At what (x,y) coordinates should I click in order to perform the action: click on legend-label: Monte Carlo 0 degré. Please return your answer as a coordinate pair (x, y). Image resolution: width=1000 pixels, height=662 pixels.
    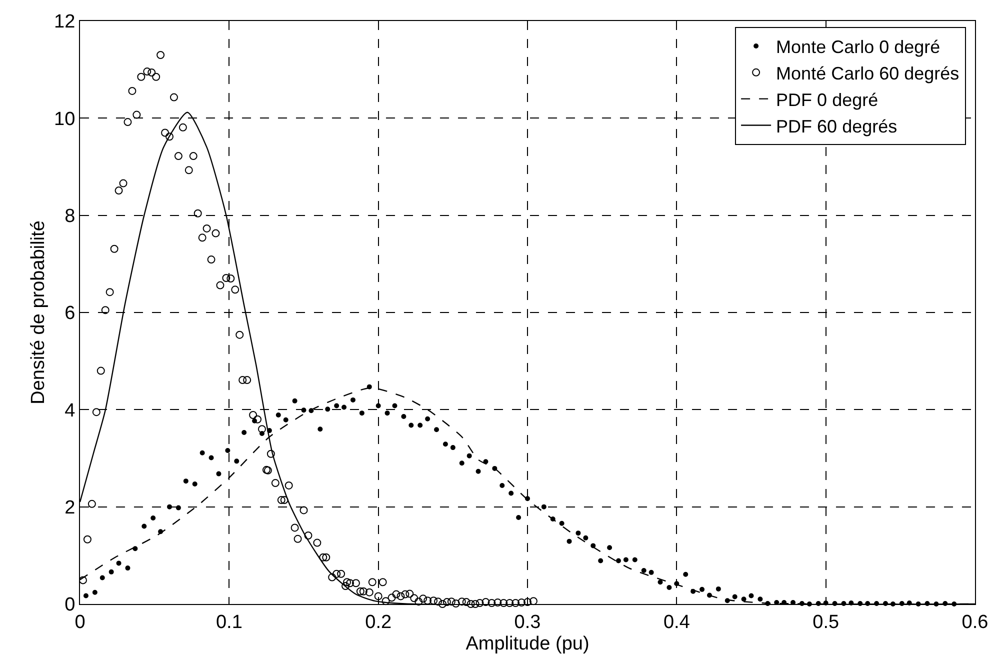
    Looking at the image, I should click on (858, 47).